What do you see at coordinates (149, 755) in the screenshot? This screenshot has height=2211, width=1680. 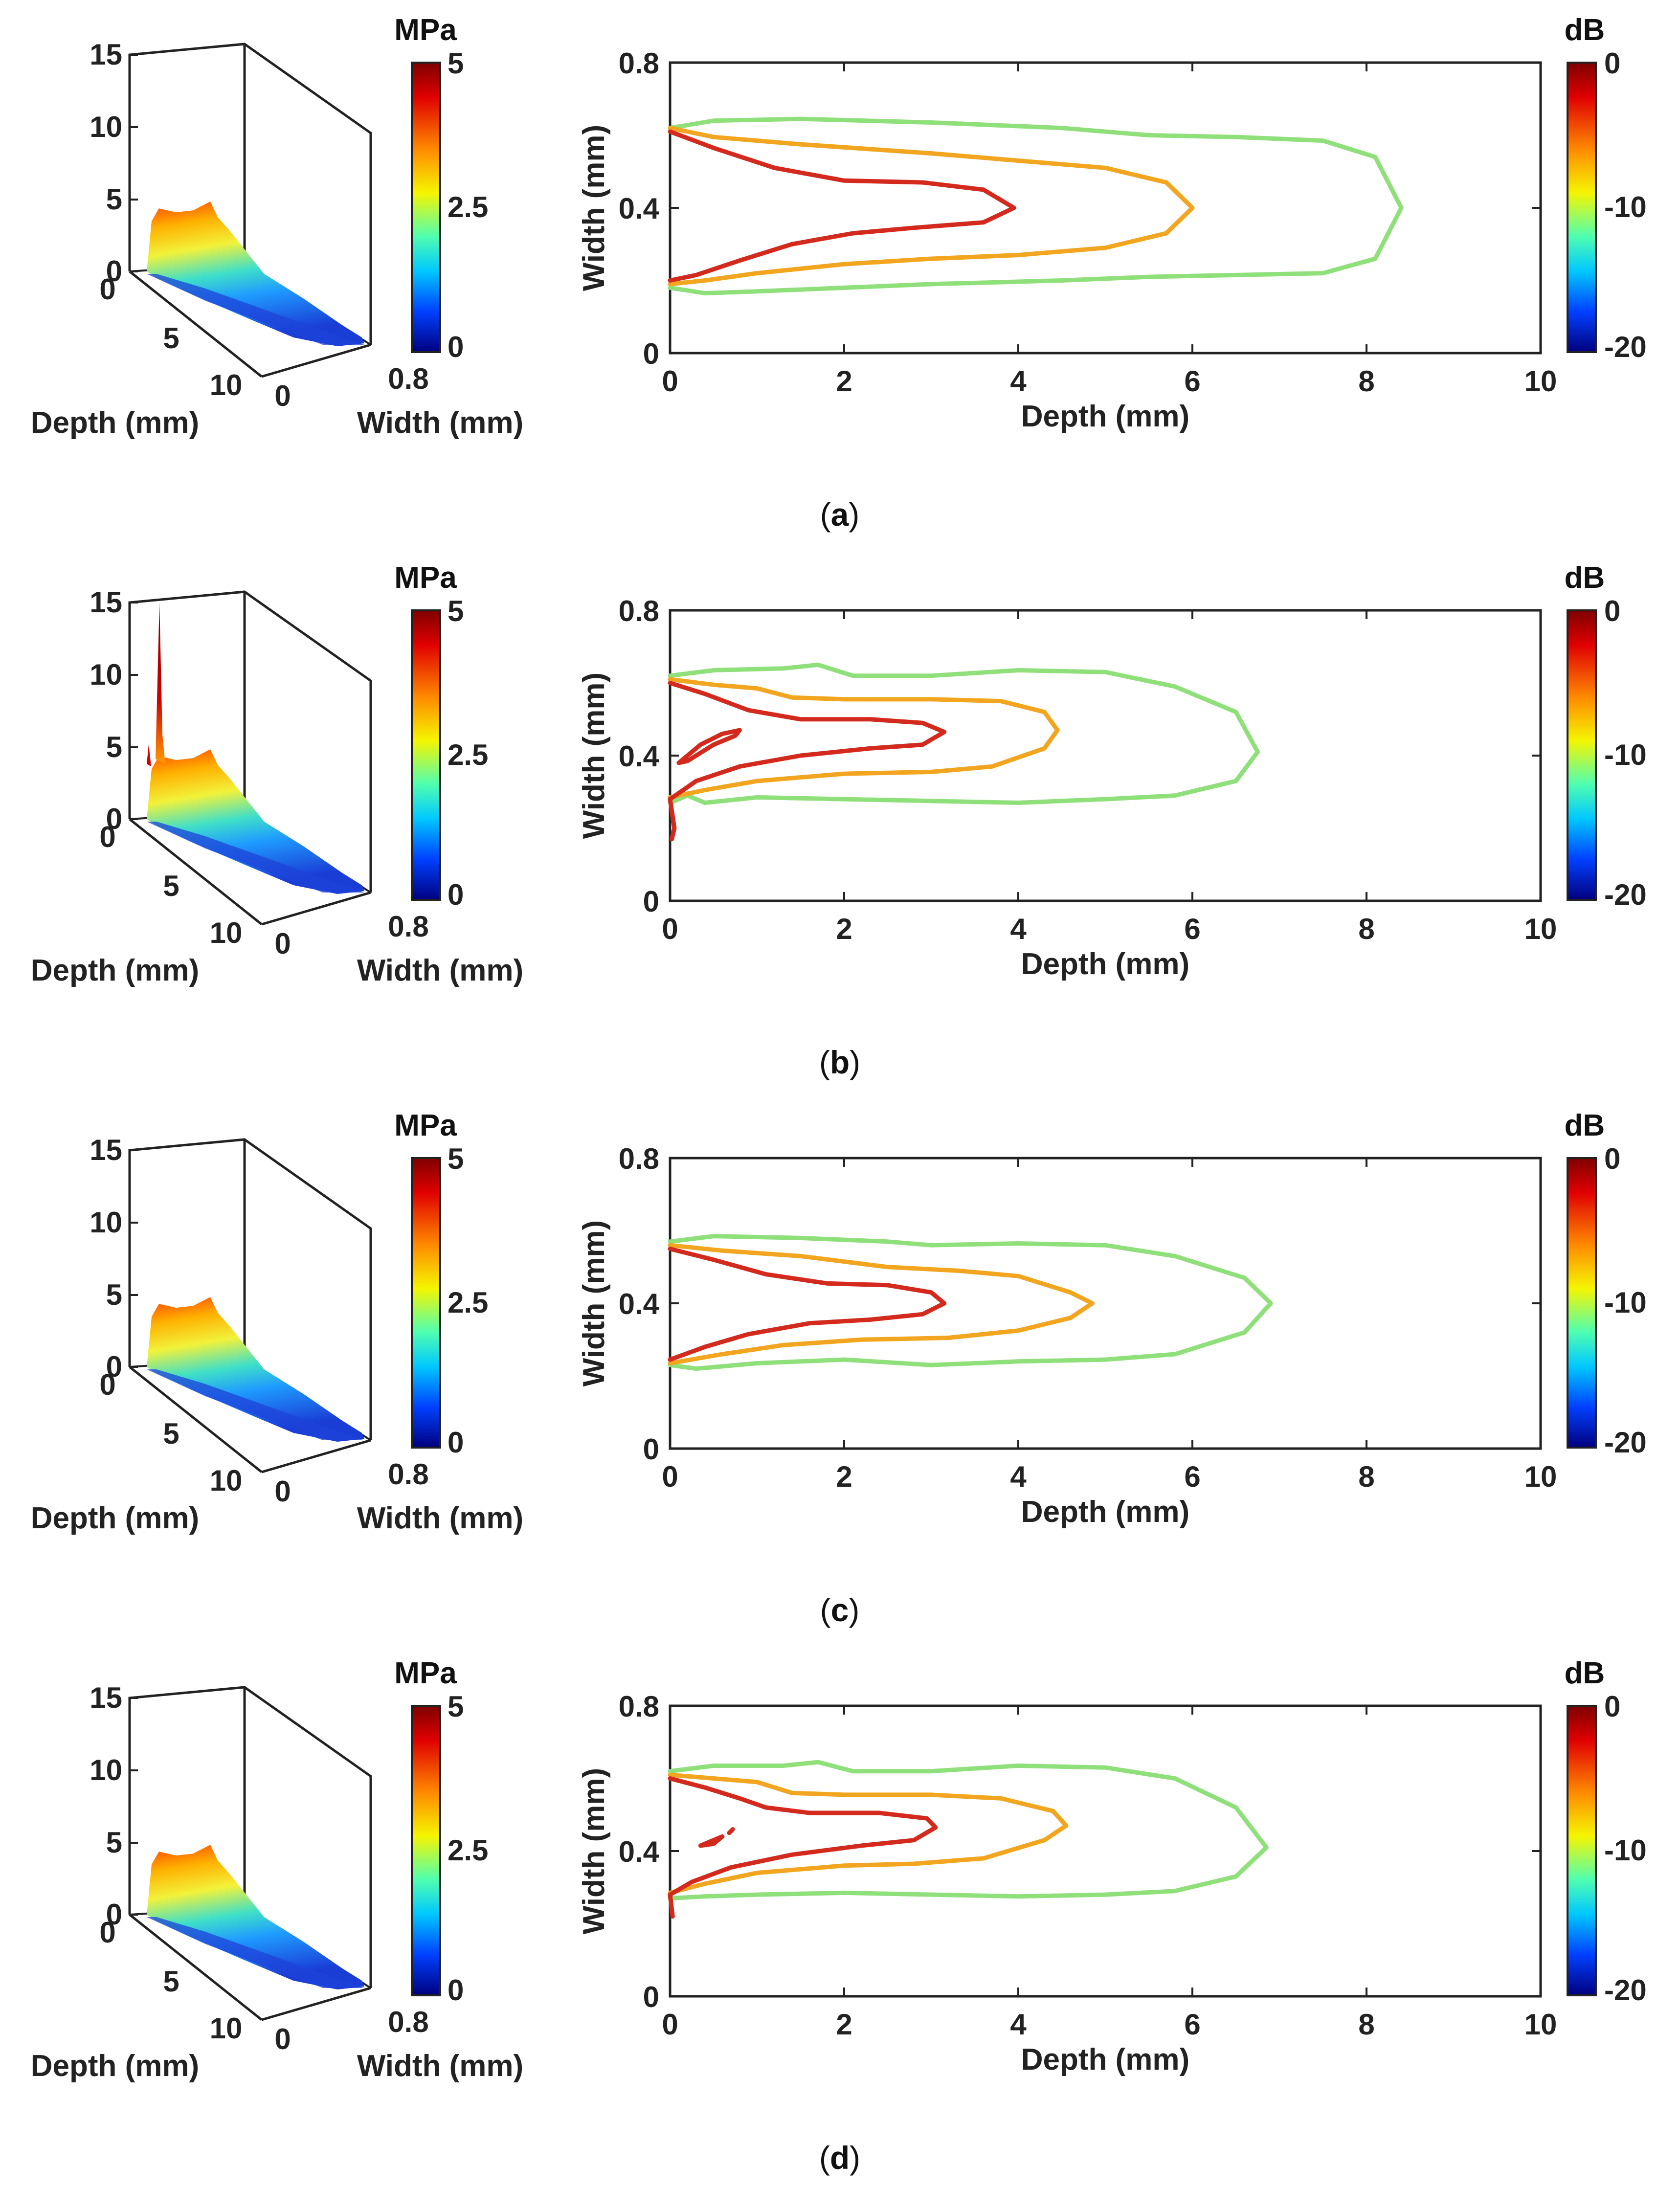 I see `pressure-spike-minor` at bounding box center [149, 755].